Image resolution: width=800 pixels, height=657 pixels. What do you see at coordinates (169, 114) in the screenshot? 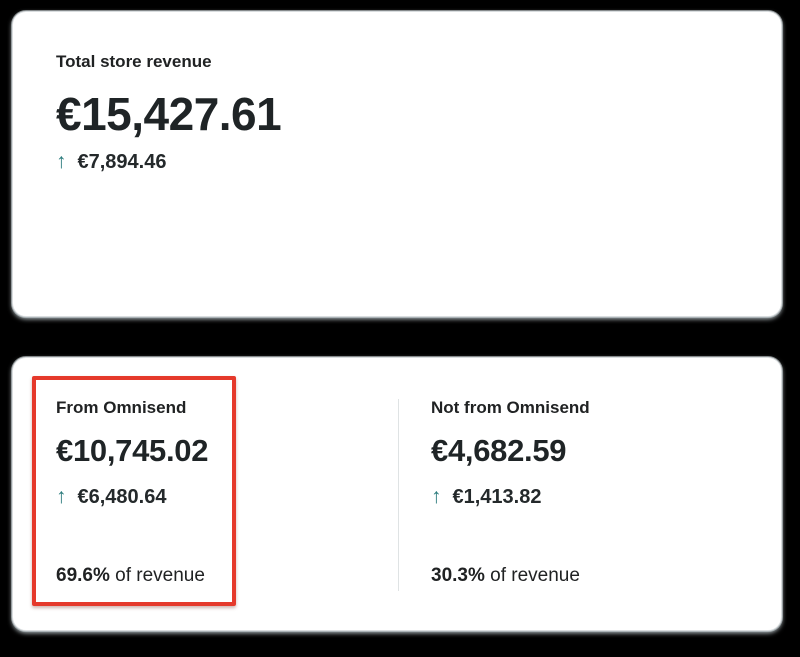
I see `total-revenue-amount: €15,427.61` at bounding box center [169, 114].